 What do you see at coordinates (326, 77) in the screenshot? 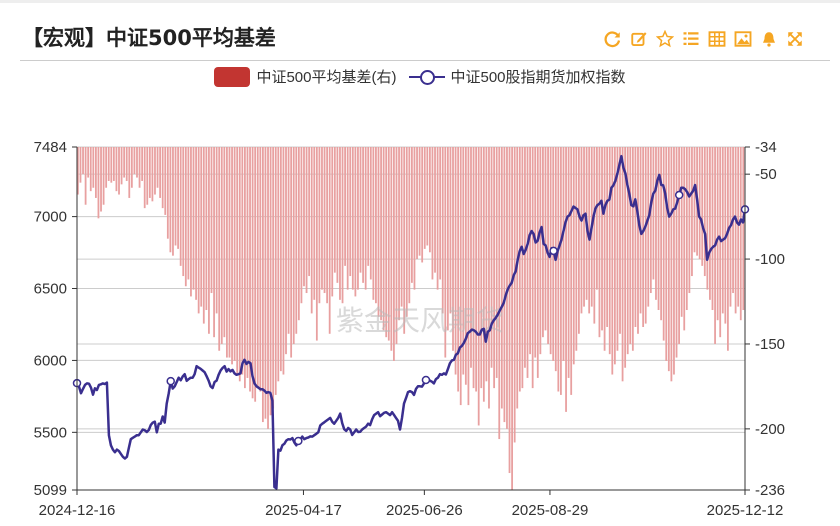
I see `legend-label-basis: 中证500平均基差(右)` at bounding box center [326, 77].